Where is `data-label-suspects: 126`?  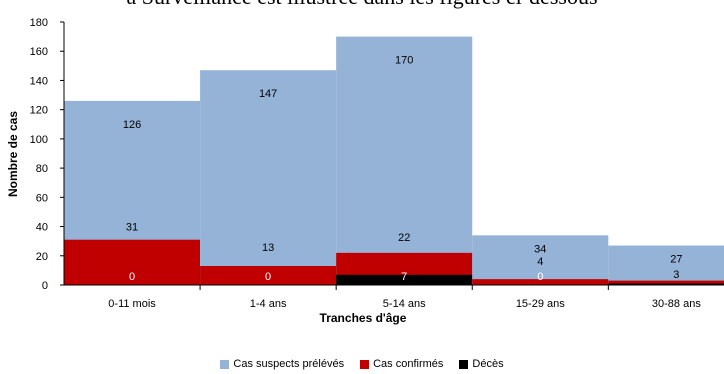
data-label-suspects: 126 is located at coordinates (132, 125).